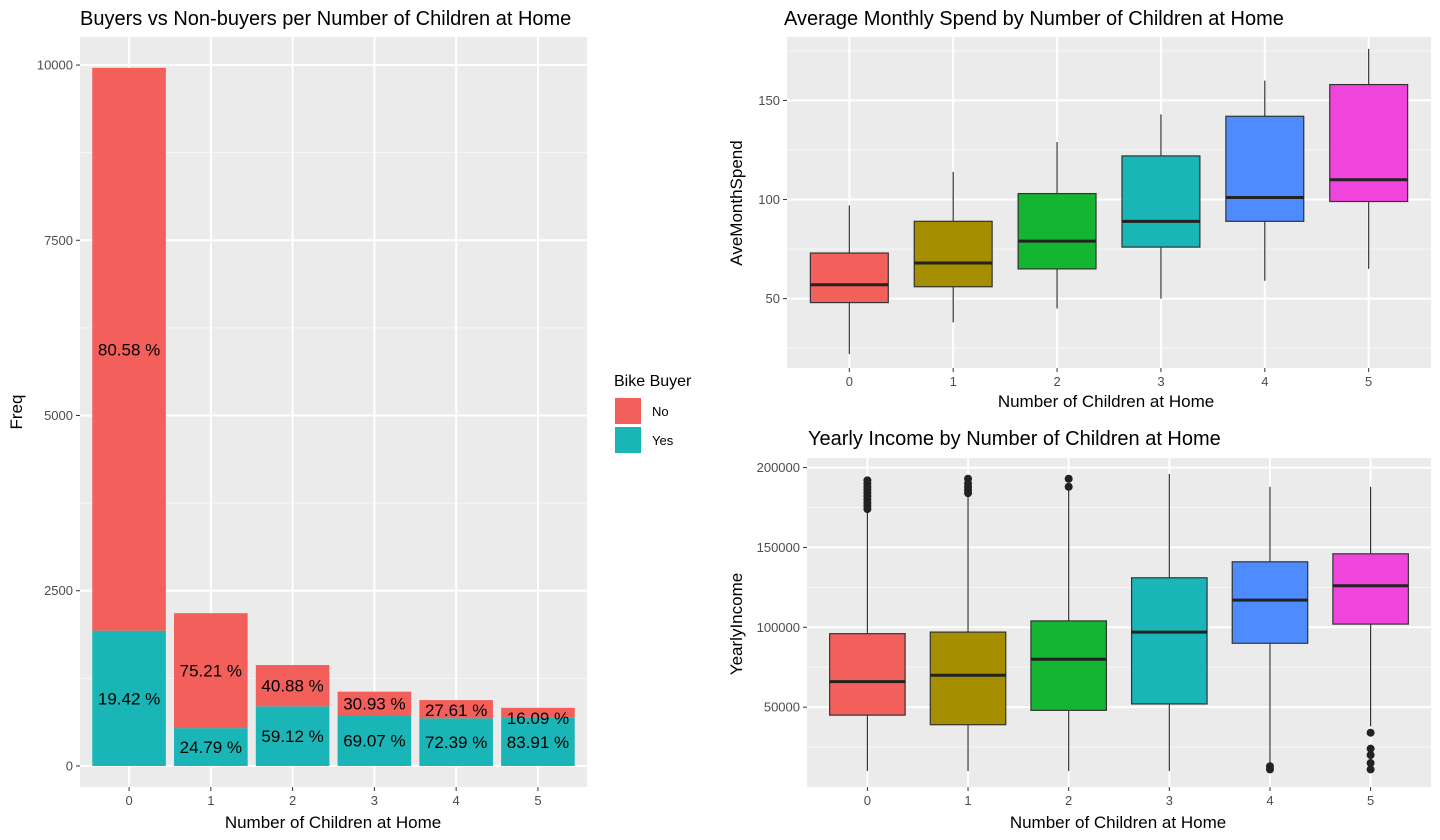 The image size is (1440, 840). I want to click on y-tick-label: 150000, so click(778, 547).